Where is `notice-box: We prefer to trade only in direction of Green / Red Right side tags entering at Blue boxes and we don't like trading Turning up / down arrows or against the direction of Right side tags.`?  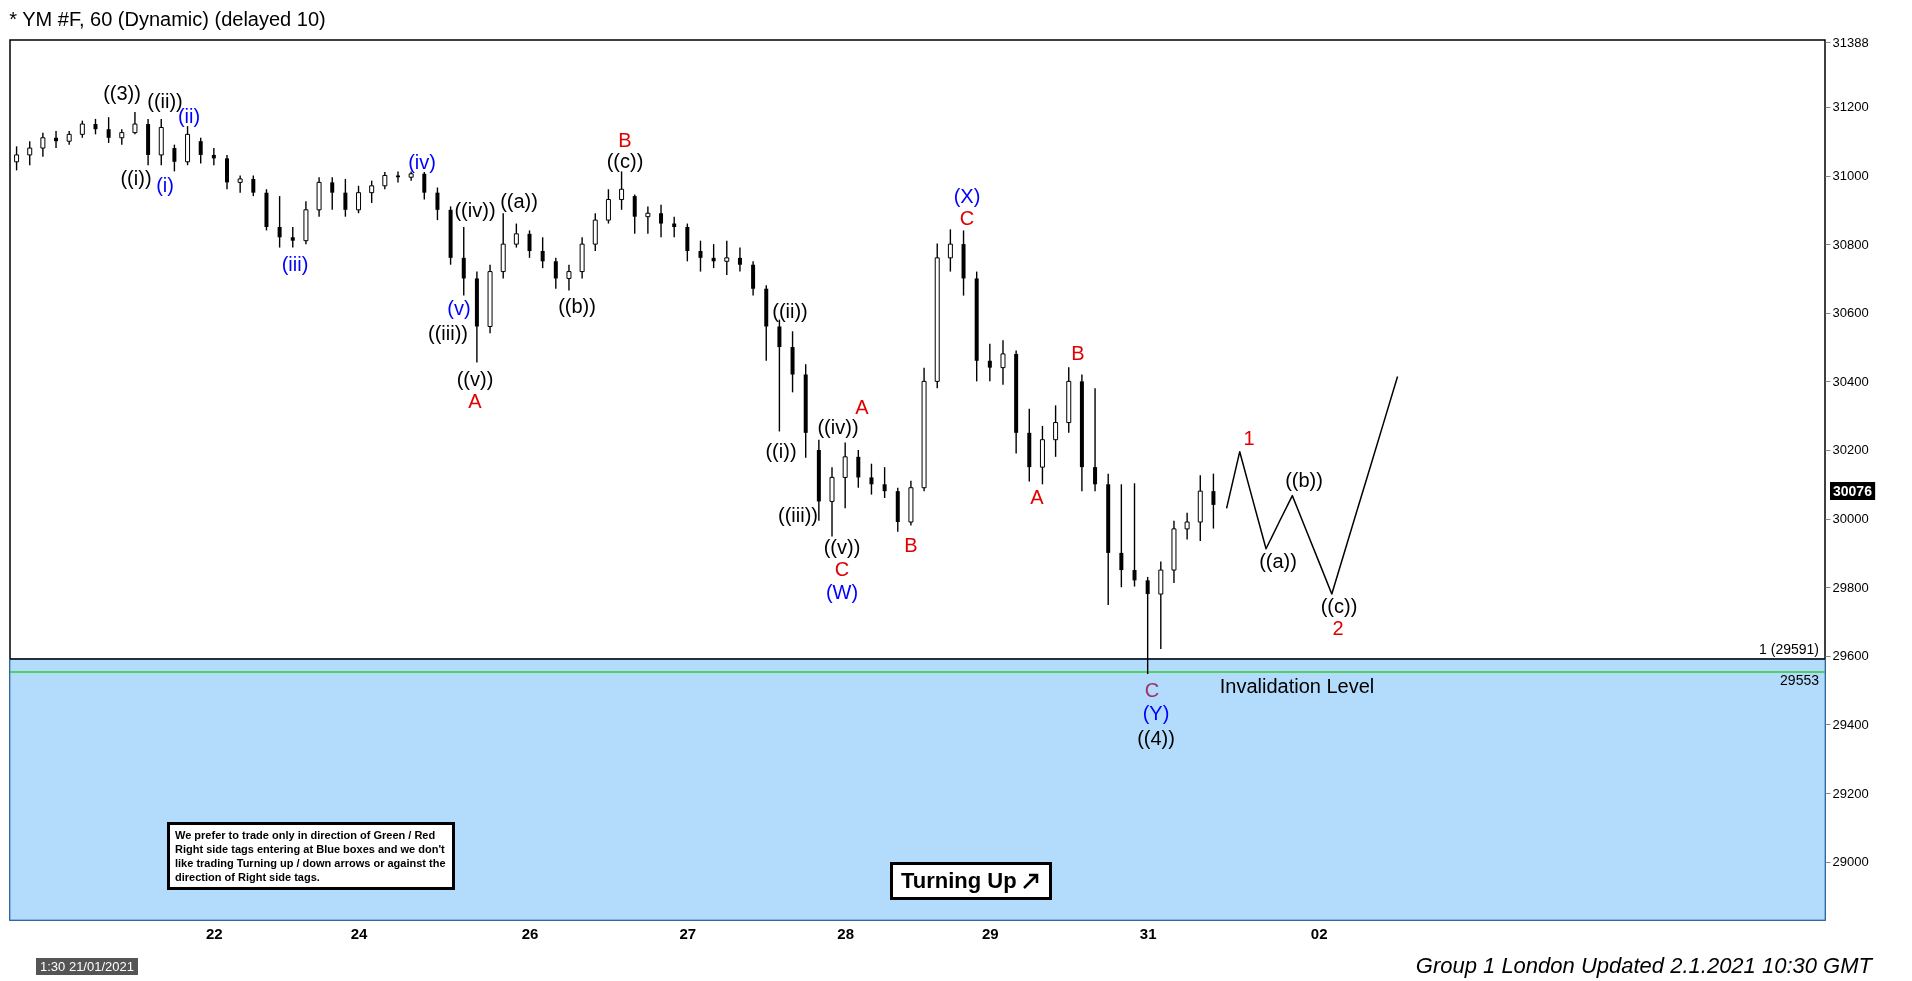
notice-box: We prefer to trade only in direction of Green / Red Right side tags entering at Blue boxes and we don't like trading Turning up / down arrows or against the direction of Right side tags. is located at coordinates (311, 856).